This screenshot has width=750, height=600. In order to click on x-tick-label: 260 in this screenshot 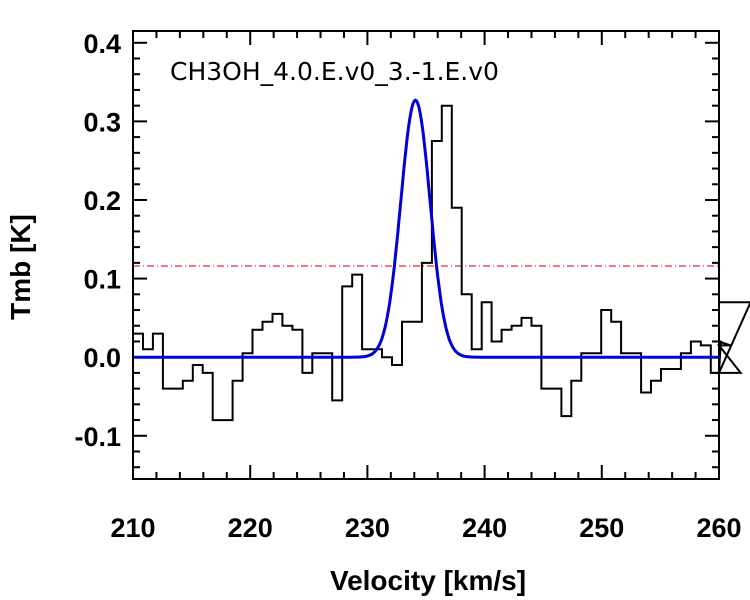, I will do `click(718, 528)`.